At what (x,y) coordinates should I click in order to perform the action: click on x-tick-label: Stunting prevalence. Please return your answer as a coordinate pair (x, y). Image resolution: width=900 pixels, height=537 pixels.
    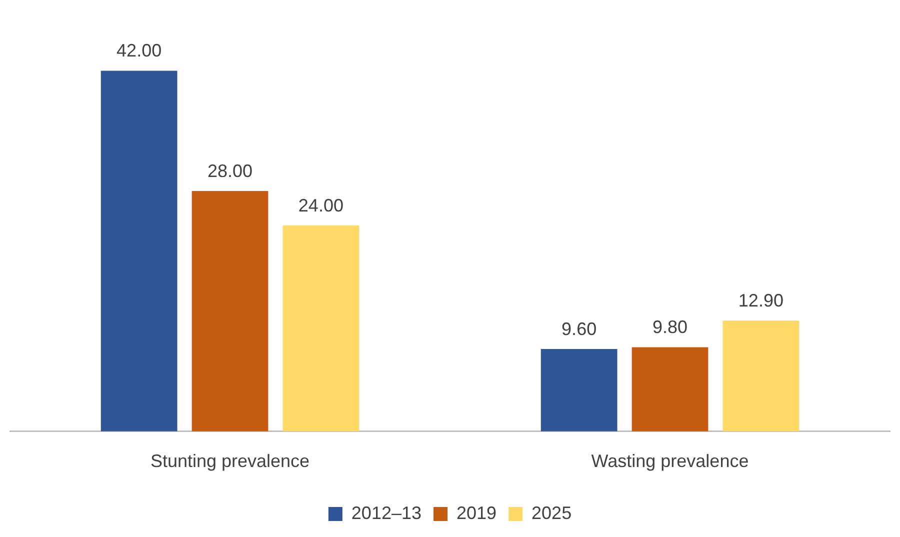
    Looking at the image, I should click on (230, 461).